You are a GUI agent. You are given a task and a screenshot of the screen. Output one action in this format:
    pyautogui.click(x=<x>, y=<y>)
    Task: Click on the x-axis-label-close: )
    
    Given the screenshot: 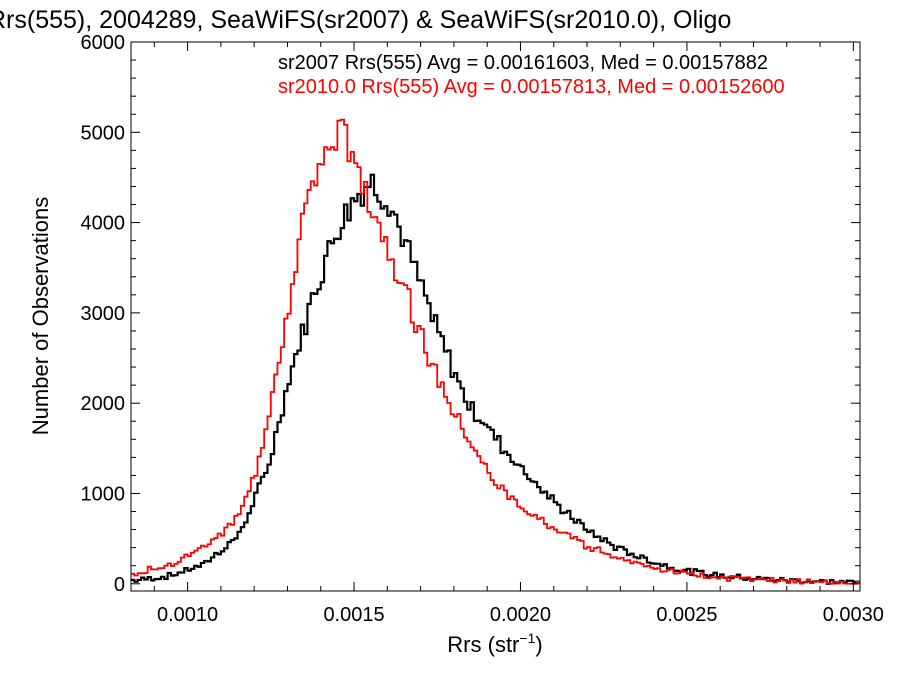 What is the action you would take?
    pyautogui.click(x=538, y=644)
    